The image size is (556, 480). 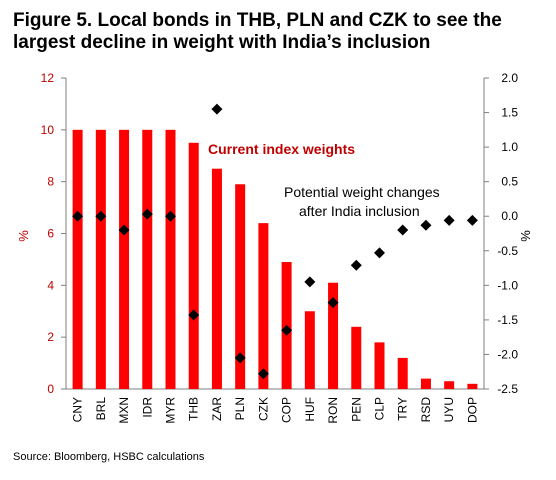 I want to click on marker-cop, so click(x=287, y=330).